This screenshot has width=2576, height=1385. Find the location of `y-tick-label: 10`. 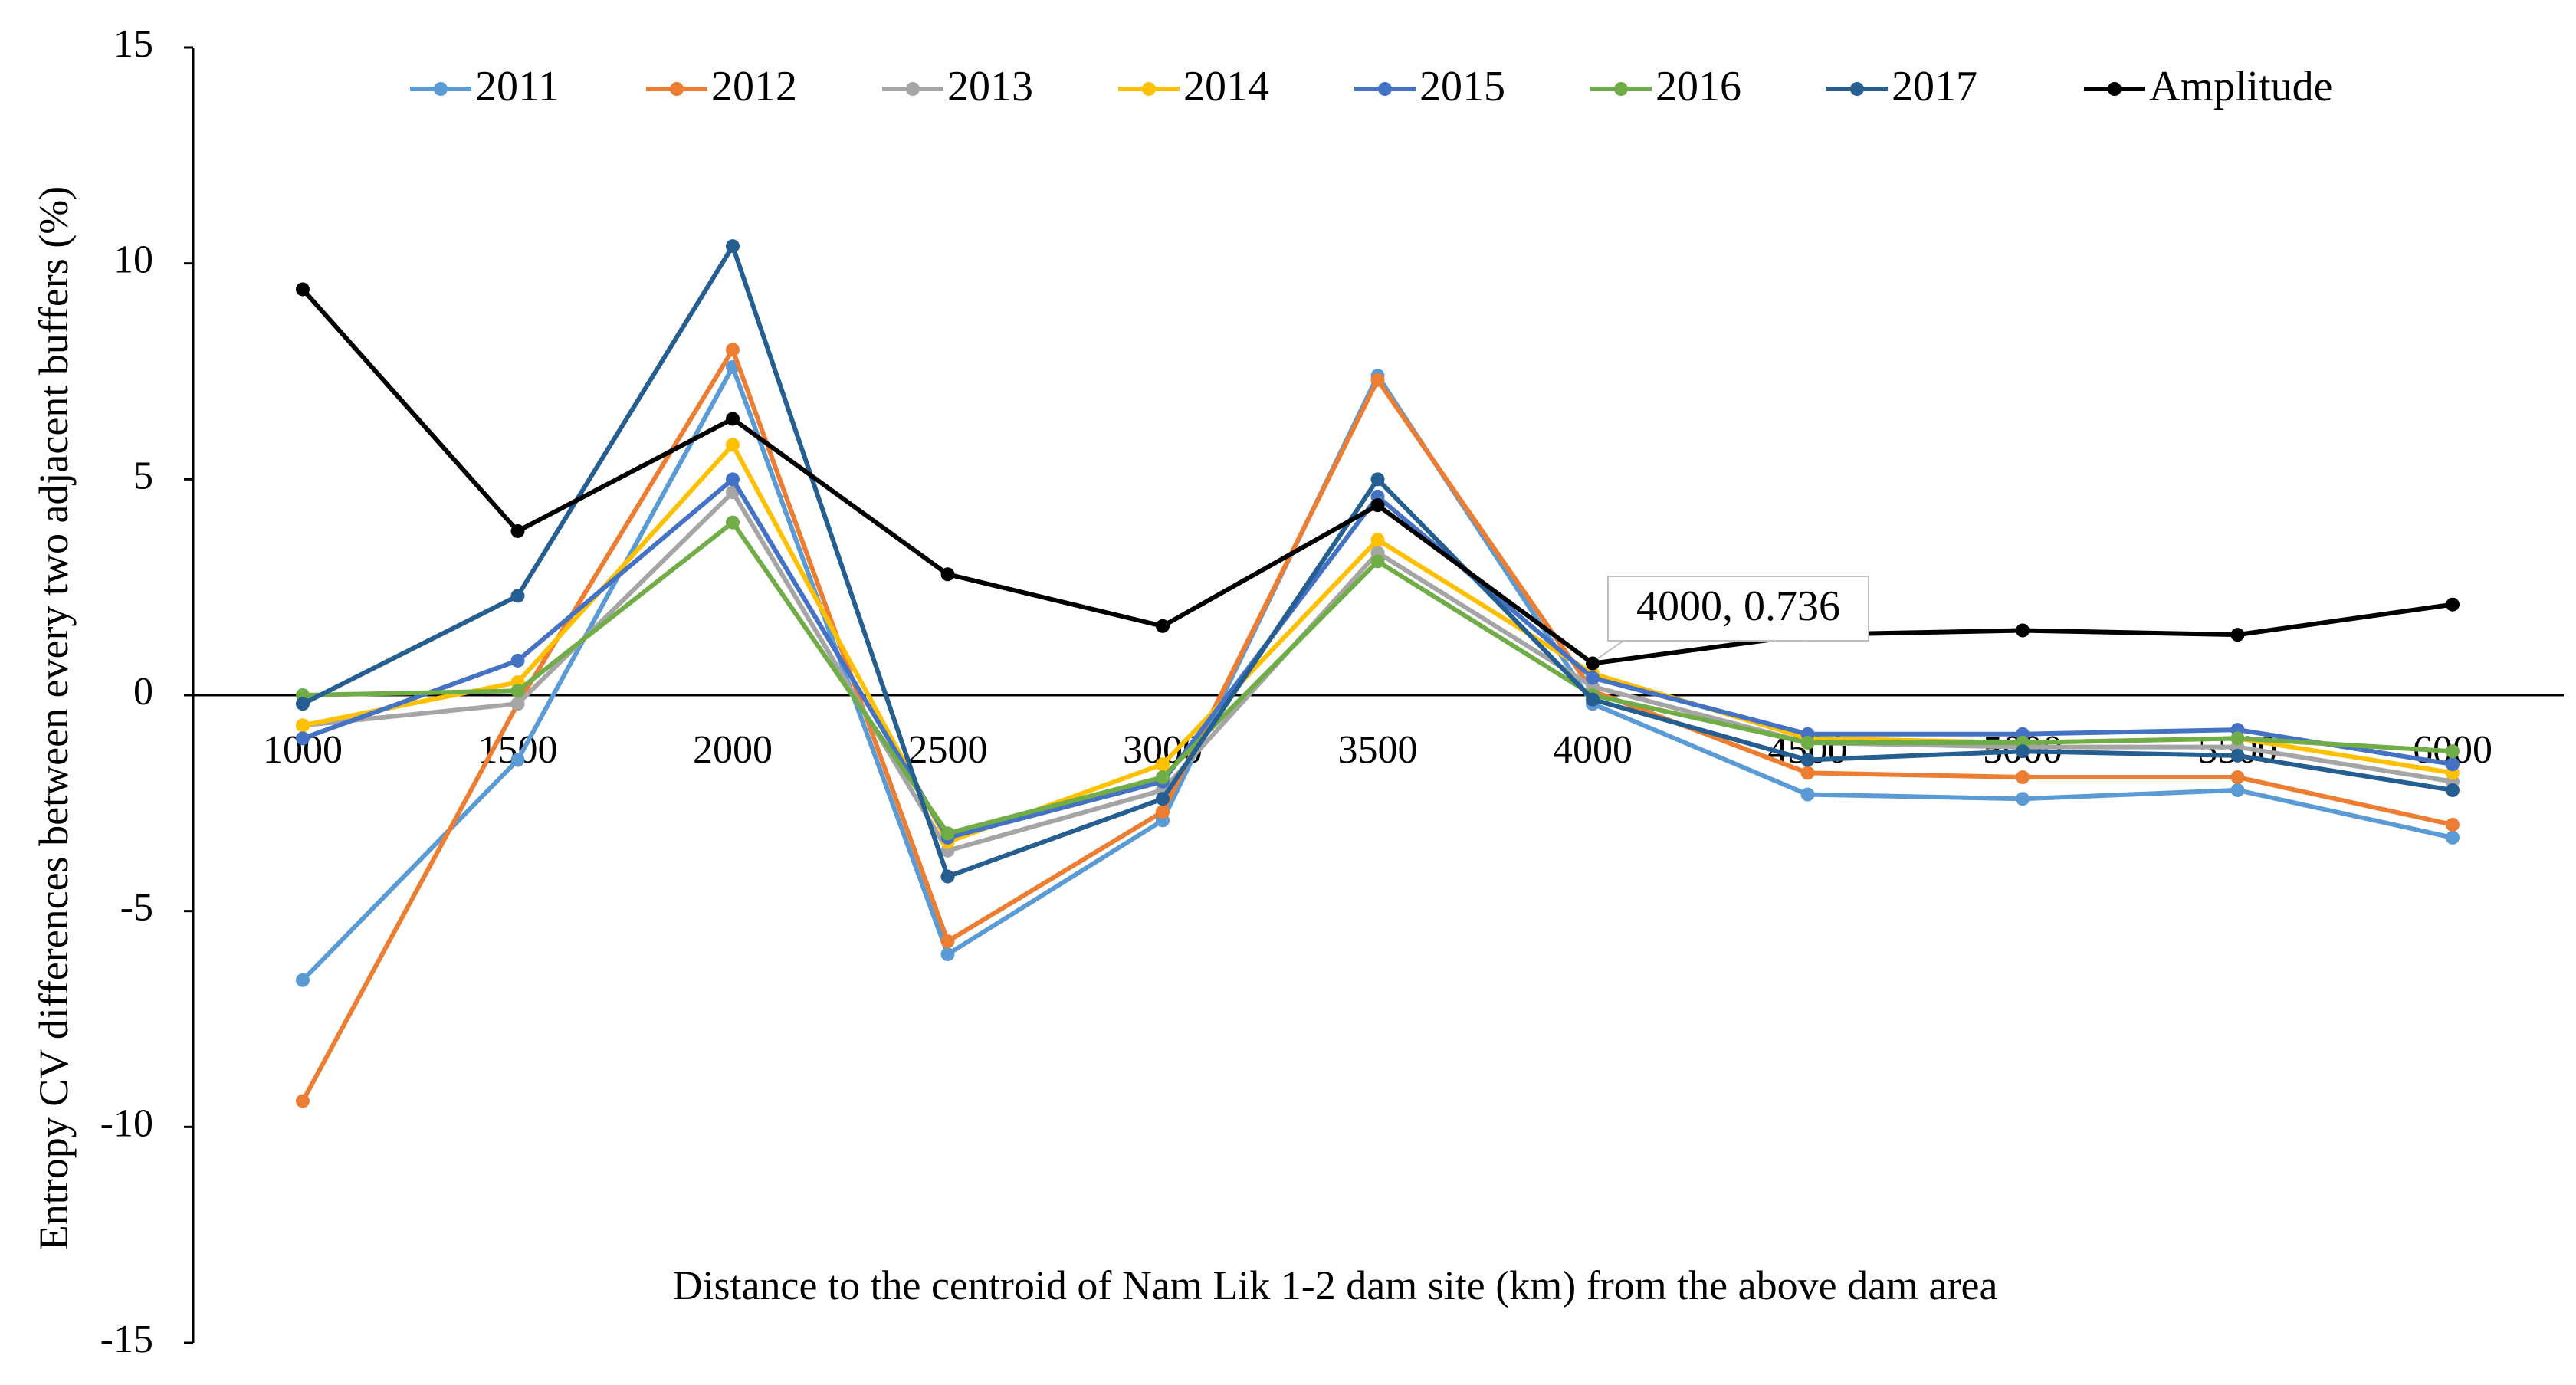

y-tick-label: 10 is located at coordinates (133, 260).